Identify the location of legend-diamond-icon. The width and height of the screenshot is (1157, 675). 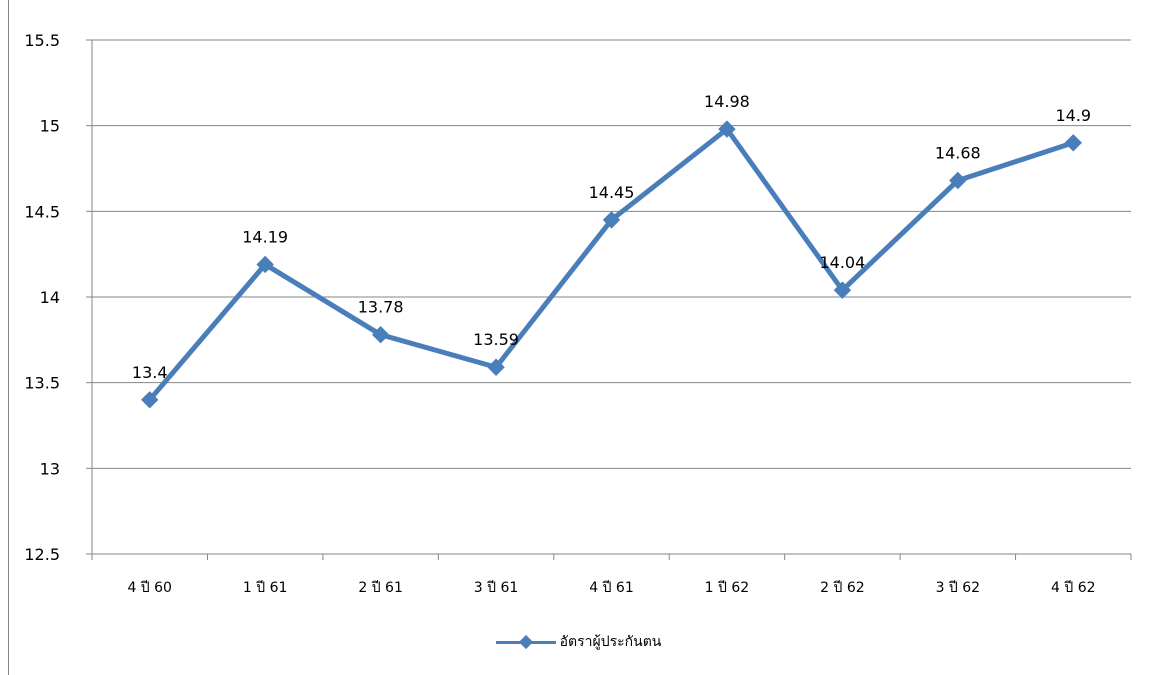
(525, 642).